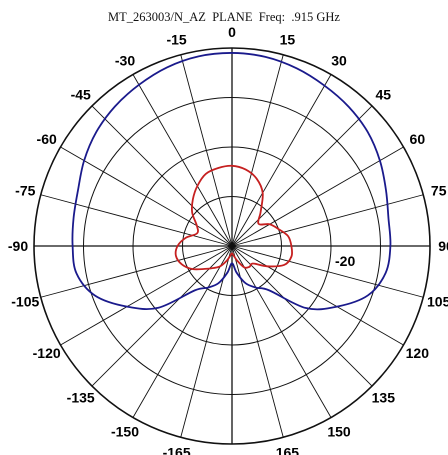 This screenshot has width=448, height=455. What do you see at coordinates (384, 95) in the screenshot?
I see `angle-tick-label: 45` at bounding box center [384, 95].